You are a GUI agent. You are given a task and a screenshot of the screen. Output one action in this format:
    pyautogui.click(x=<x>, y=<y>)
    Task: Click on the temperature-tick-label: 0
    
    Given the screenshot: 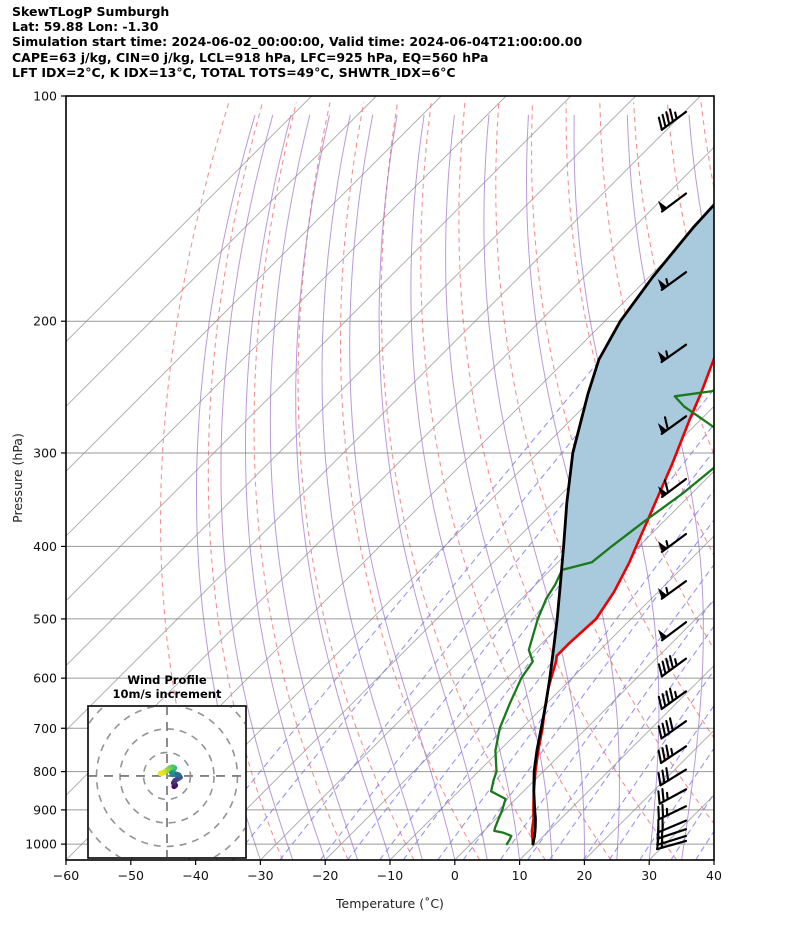 What is the action you would take?
    pyautogui.click(x=455, y=875)
    